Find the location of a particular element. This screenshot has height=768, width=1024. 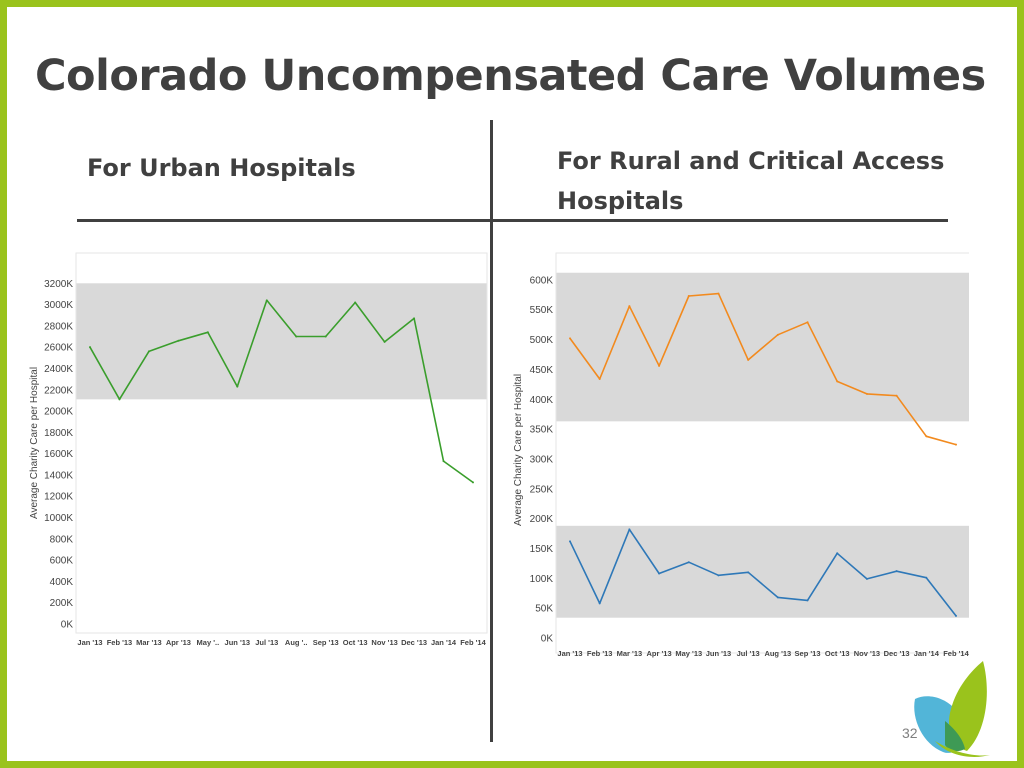

horizontal-divider is located at coordinates (512, 220).